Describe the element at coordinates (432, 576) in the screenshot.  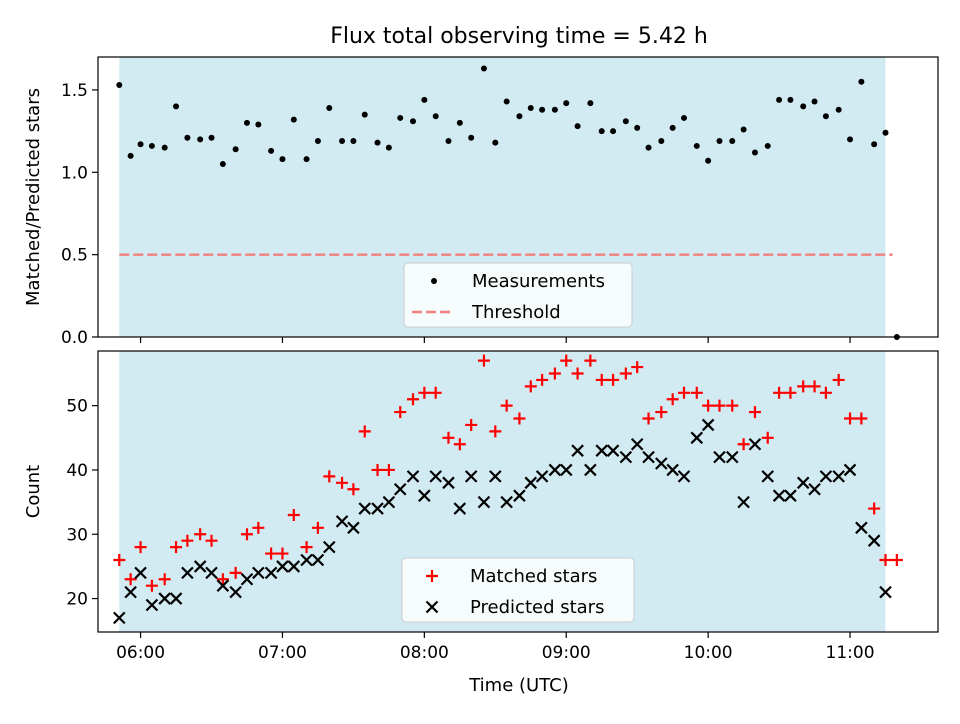
I see `legend-matched-marker` at that location.